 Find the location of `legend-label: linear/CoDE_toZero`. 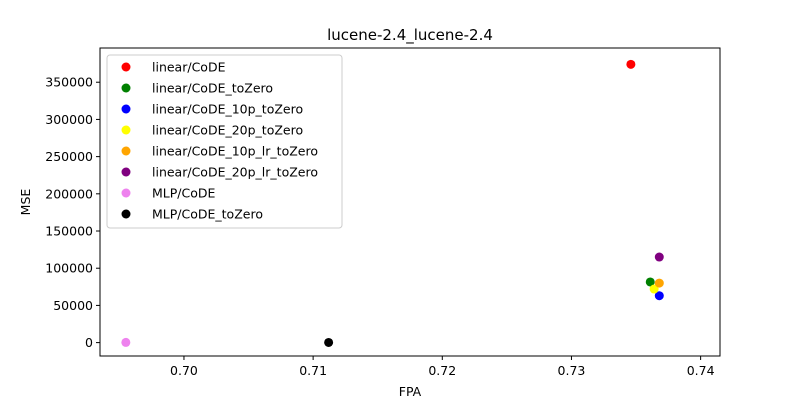

legend-label: linear/CoDE_toZero is located at coordinates (212, 88).